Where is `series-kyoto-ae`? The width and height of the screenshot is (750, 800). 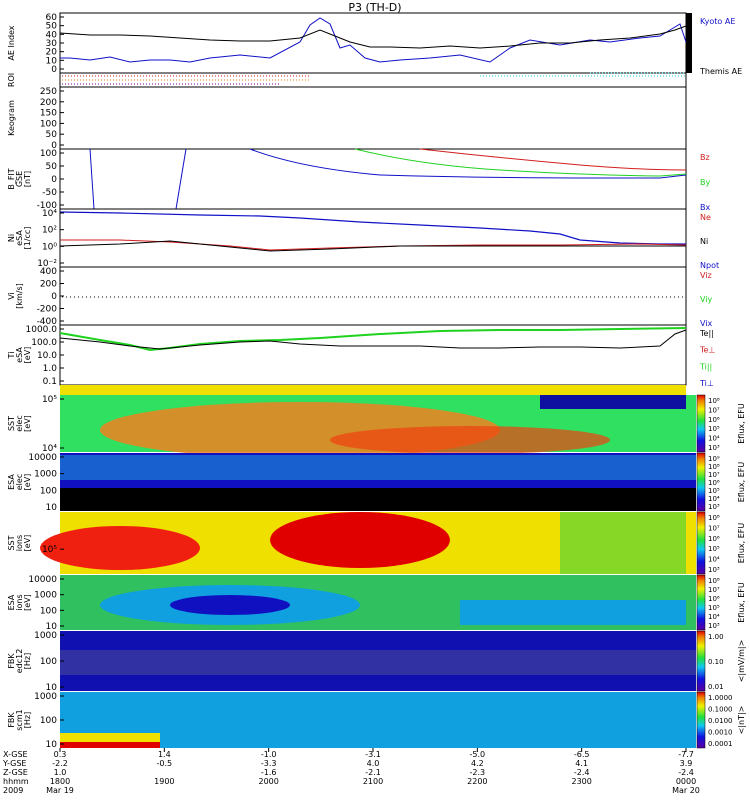 series-kyoto-ae is located at coordinates (373, 40).